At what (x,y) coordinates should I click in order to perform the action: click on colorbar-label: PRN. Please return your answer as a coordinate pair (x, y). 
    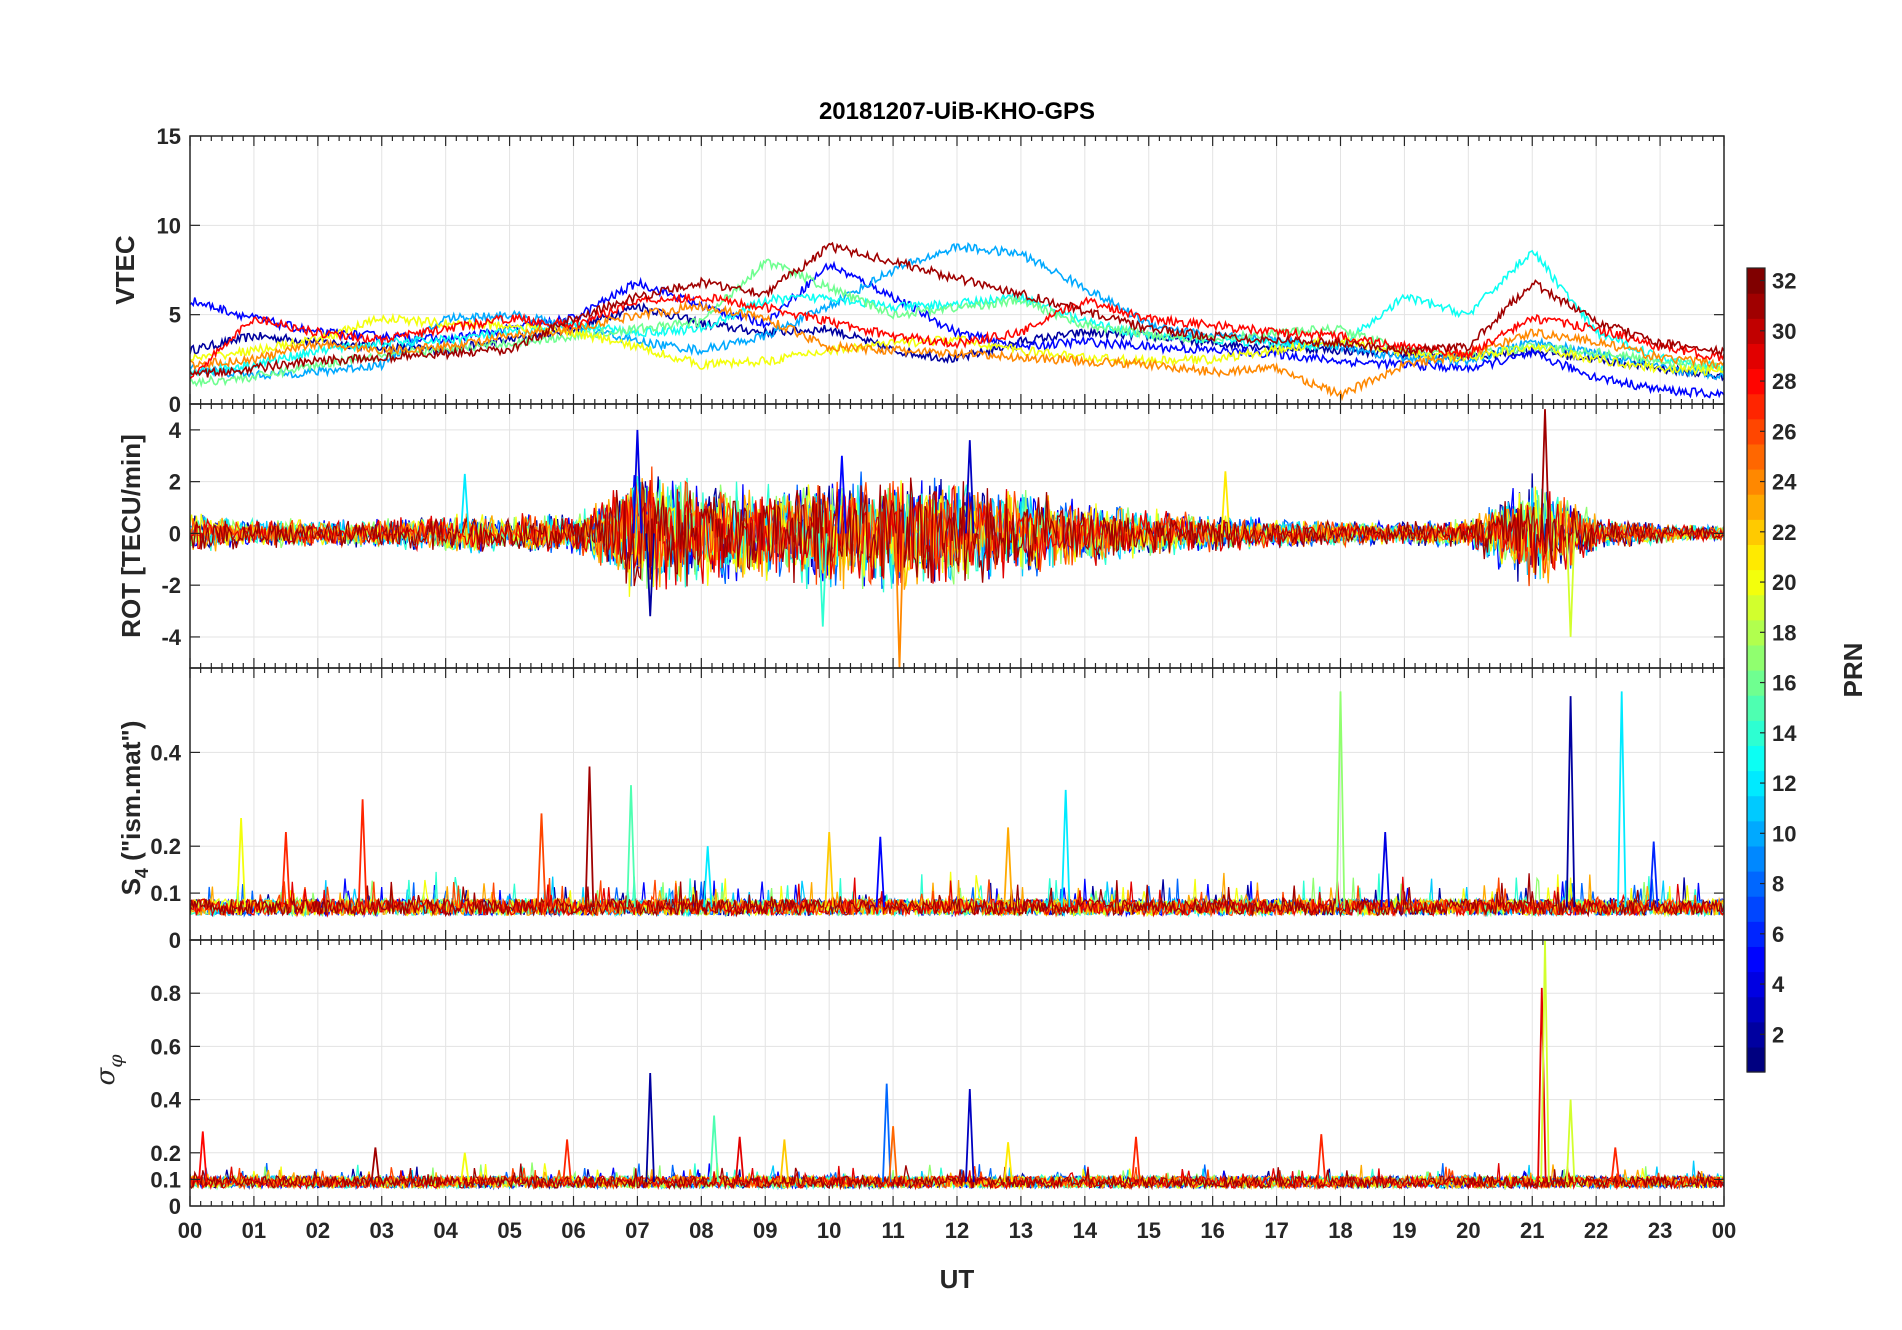
    Looking at the image, I should click on (1853, 670).